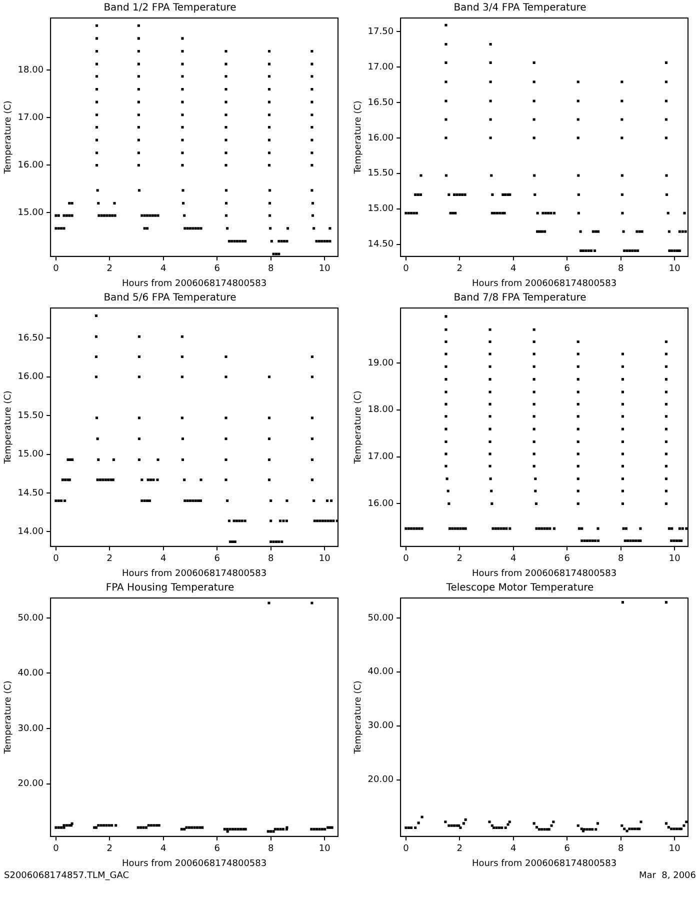 The width and height of the screenshot is (700, 900). I want to click on chart-title: Band 1/2 FPA Temperature, so click(170, 8).